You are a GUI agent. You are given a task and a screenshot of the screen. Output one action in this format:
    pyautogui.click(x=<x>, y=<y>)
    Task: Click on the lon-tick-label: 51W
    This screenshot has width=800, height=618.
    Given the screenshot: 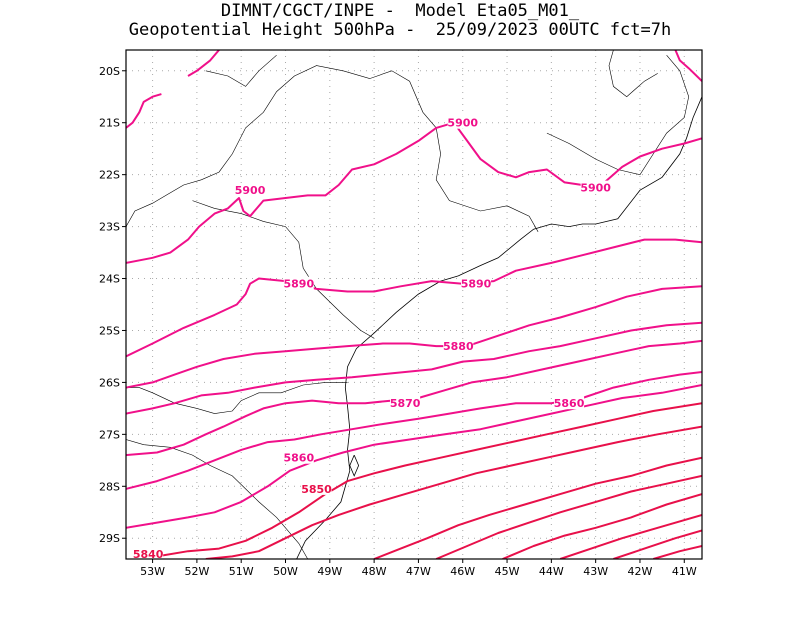 What is the action you would take?
    pyautogui.click(x=241, y=571)
    